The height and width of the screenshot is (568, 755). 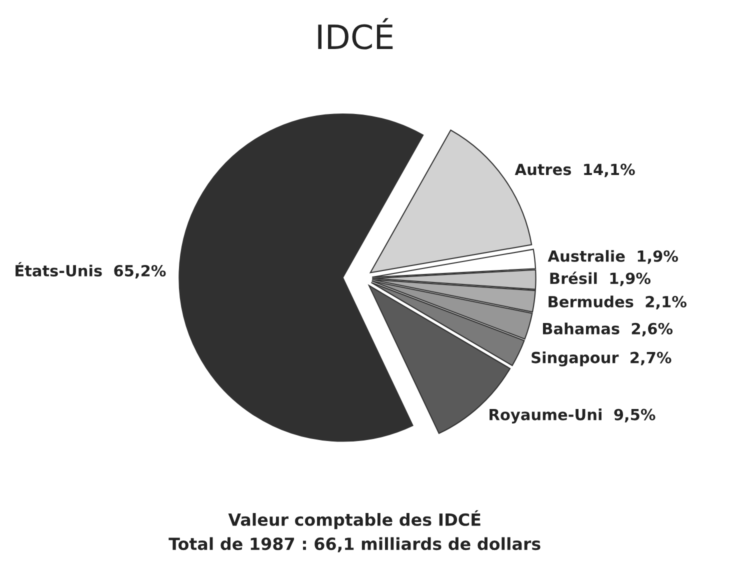 What do you see at coordinates (617, 303) in the screenshot?
I see `slice-label: Bermudes 2,1%` at bounding box center [617, 303].